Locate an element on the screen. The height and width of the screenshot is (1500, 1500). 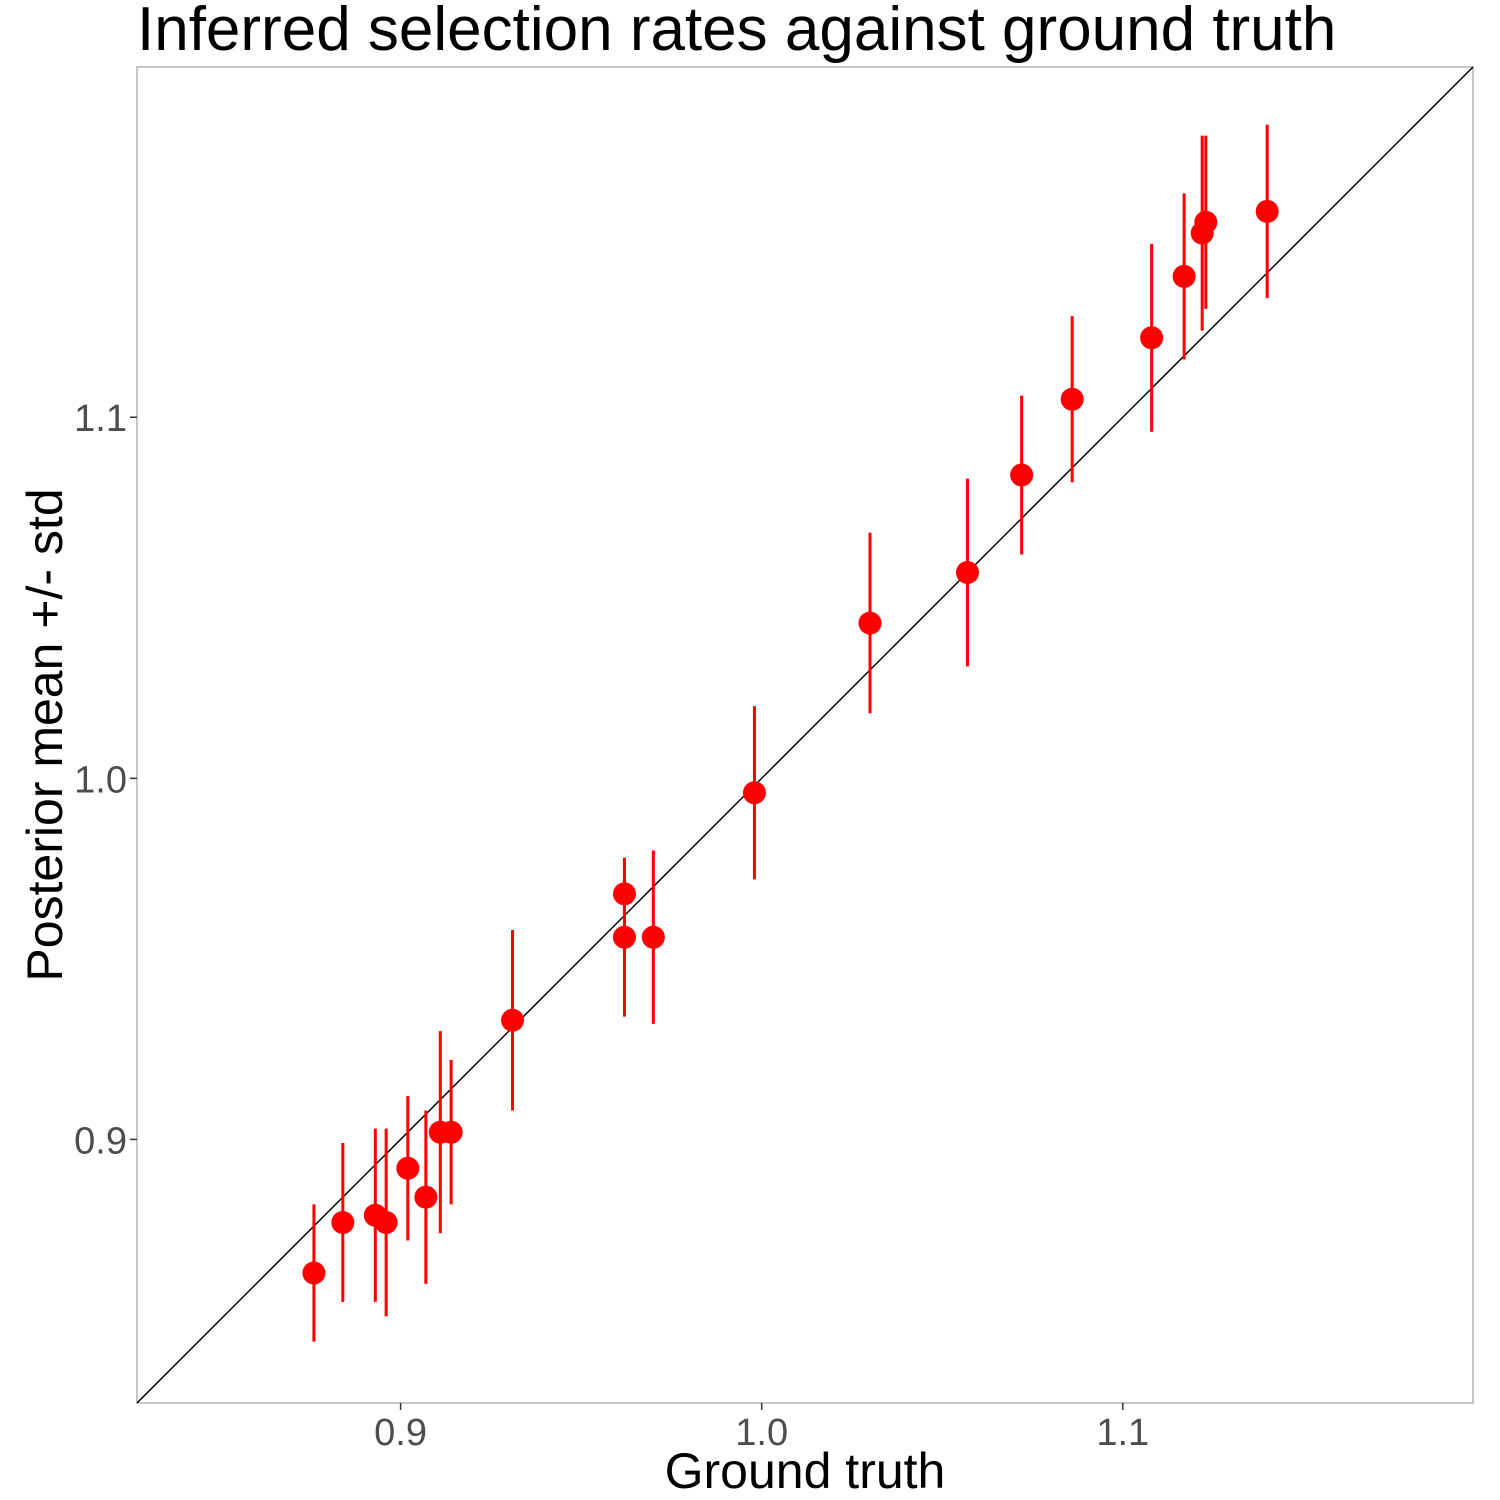
x-tick-label: 0.9 is located at coordinates (400, 1433).